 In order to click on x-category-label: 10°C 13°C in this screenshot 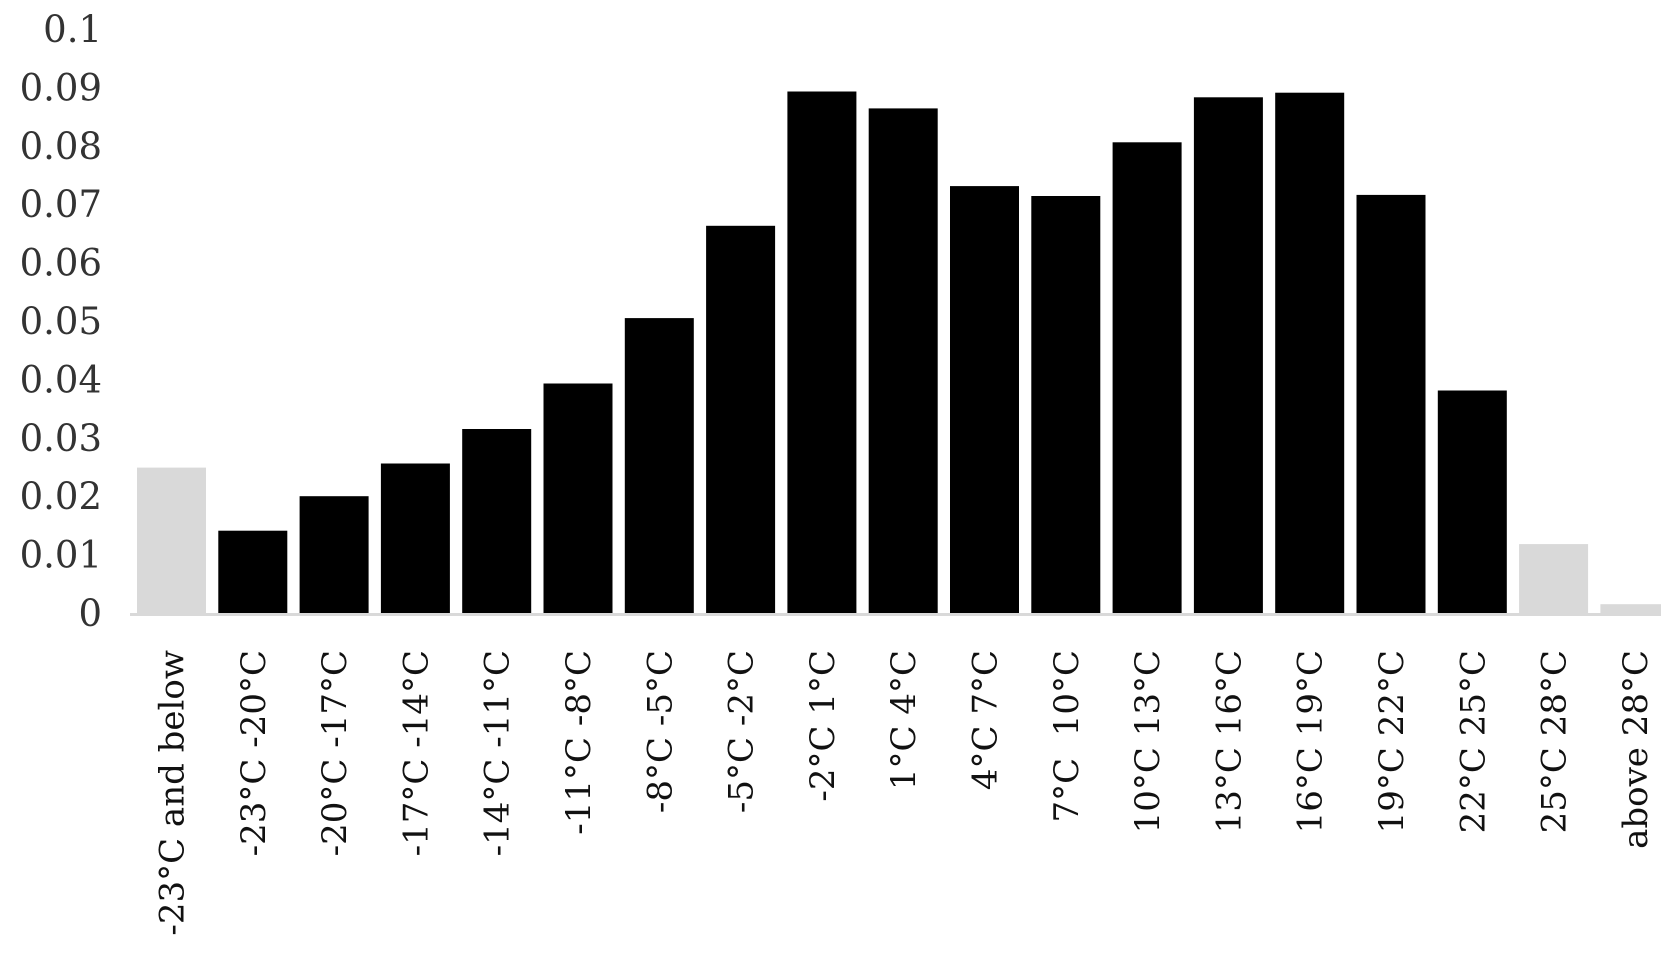, I will do `click(1148, 741)`.